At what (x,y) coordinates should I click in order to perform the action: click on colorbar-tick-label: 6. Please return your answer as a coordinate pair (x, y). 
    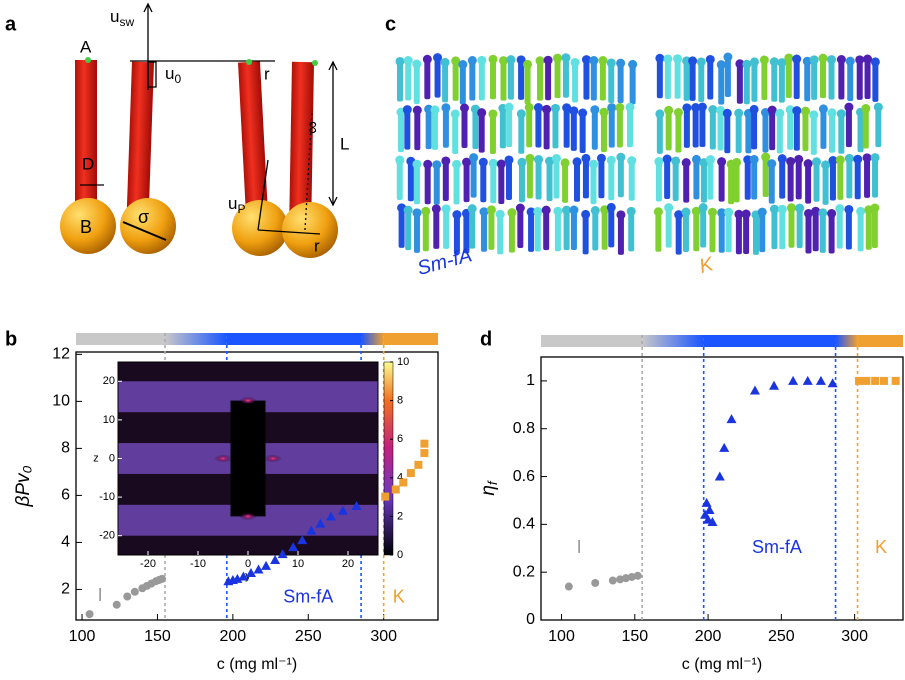
    Looking at the image, I should click on (400, 439).